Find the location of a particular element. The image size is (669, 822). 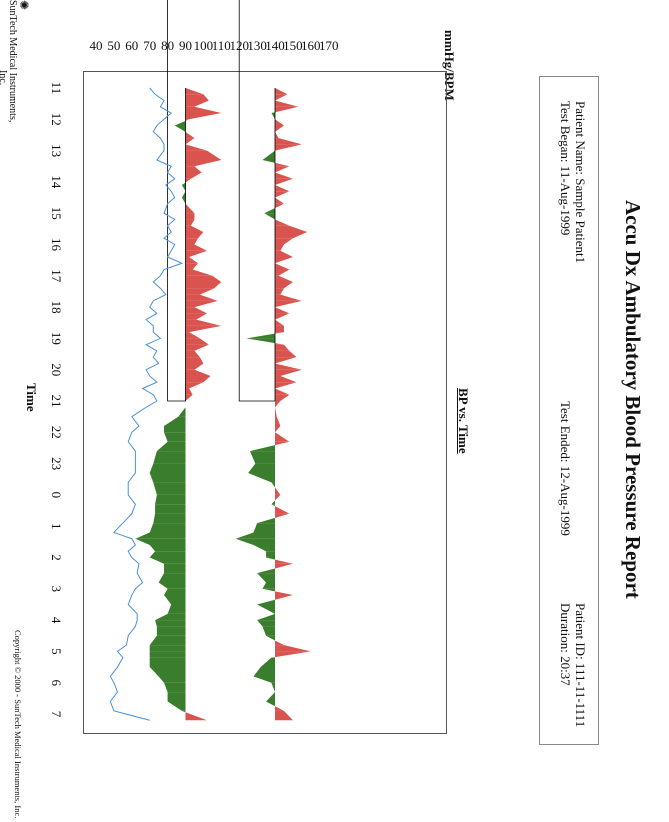

x-tick-label: 12 is located at coordinates (56, 119).